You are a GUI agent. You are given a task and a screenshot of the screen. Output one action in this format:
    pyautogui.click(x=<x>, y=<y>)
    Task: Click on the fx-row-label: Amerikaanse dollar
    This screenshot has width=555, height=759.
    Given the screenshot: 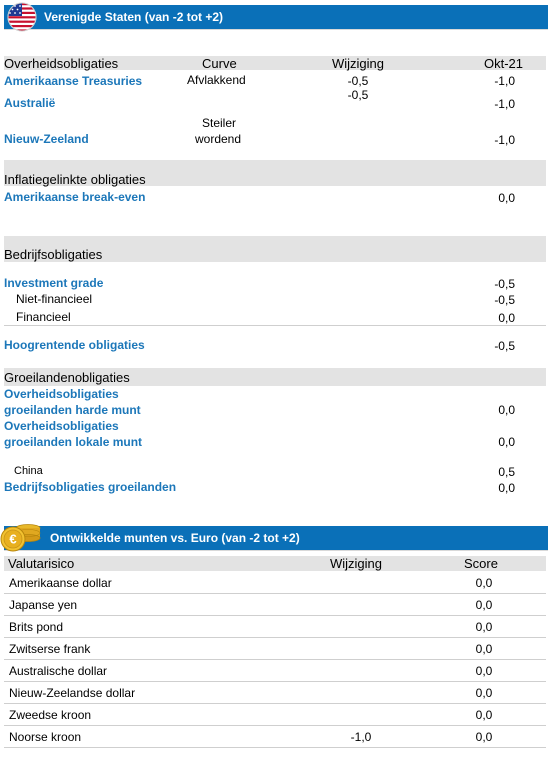 What is the action you would take?
    pyautogui.click(x=60, y=583)
    